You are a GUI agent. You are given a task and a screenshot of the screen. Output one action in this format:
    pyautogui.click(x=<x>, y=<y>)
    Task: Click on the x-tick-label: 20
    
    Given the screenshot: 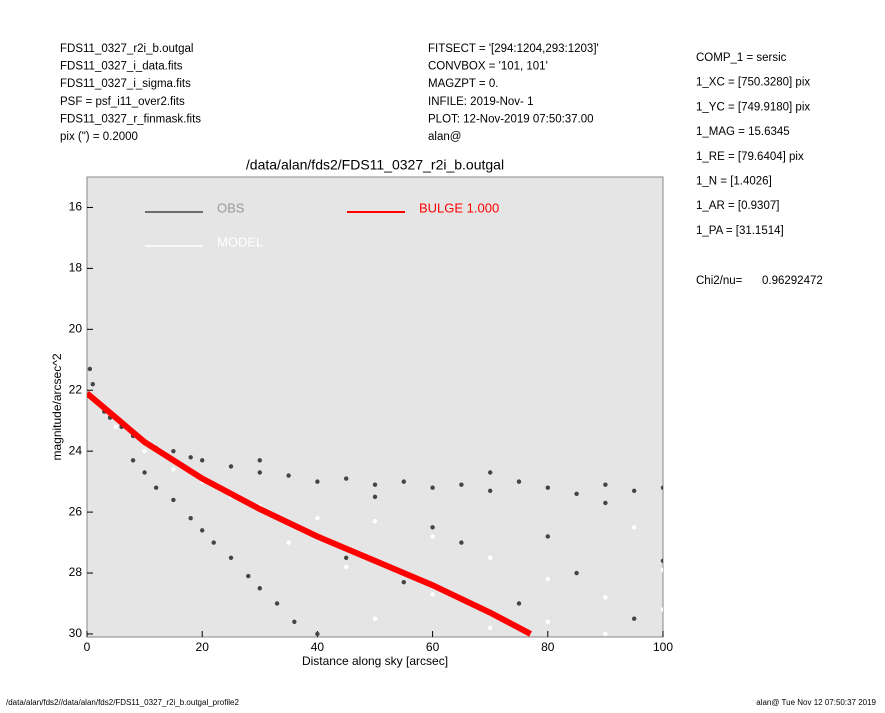 What is the action you would take?
    pyautogui.click(x=203, y=647)
    